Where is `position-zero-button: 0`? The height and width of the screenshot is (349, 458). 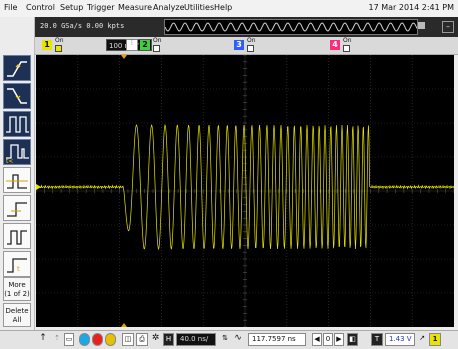
position-zero-button: 0 is located at coordinates (328, 339).